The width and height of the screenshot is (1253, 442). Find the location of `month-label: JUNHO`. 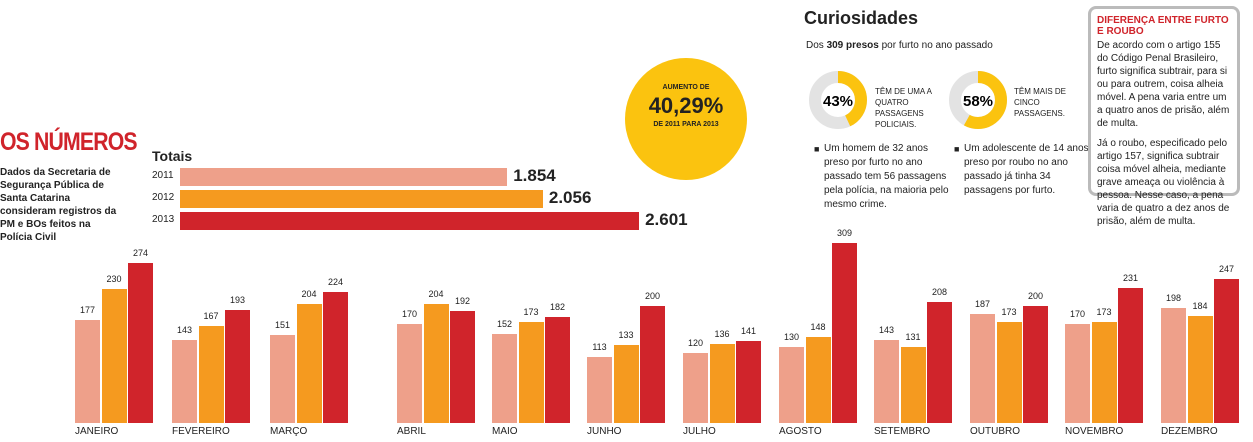

month-label: JUNHO is located at coordinates (604, 431).